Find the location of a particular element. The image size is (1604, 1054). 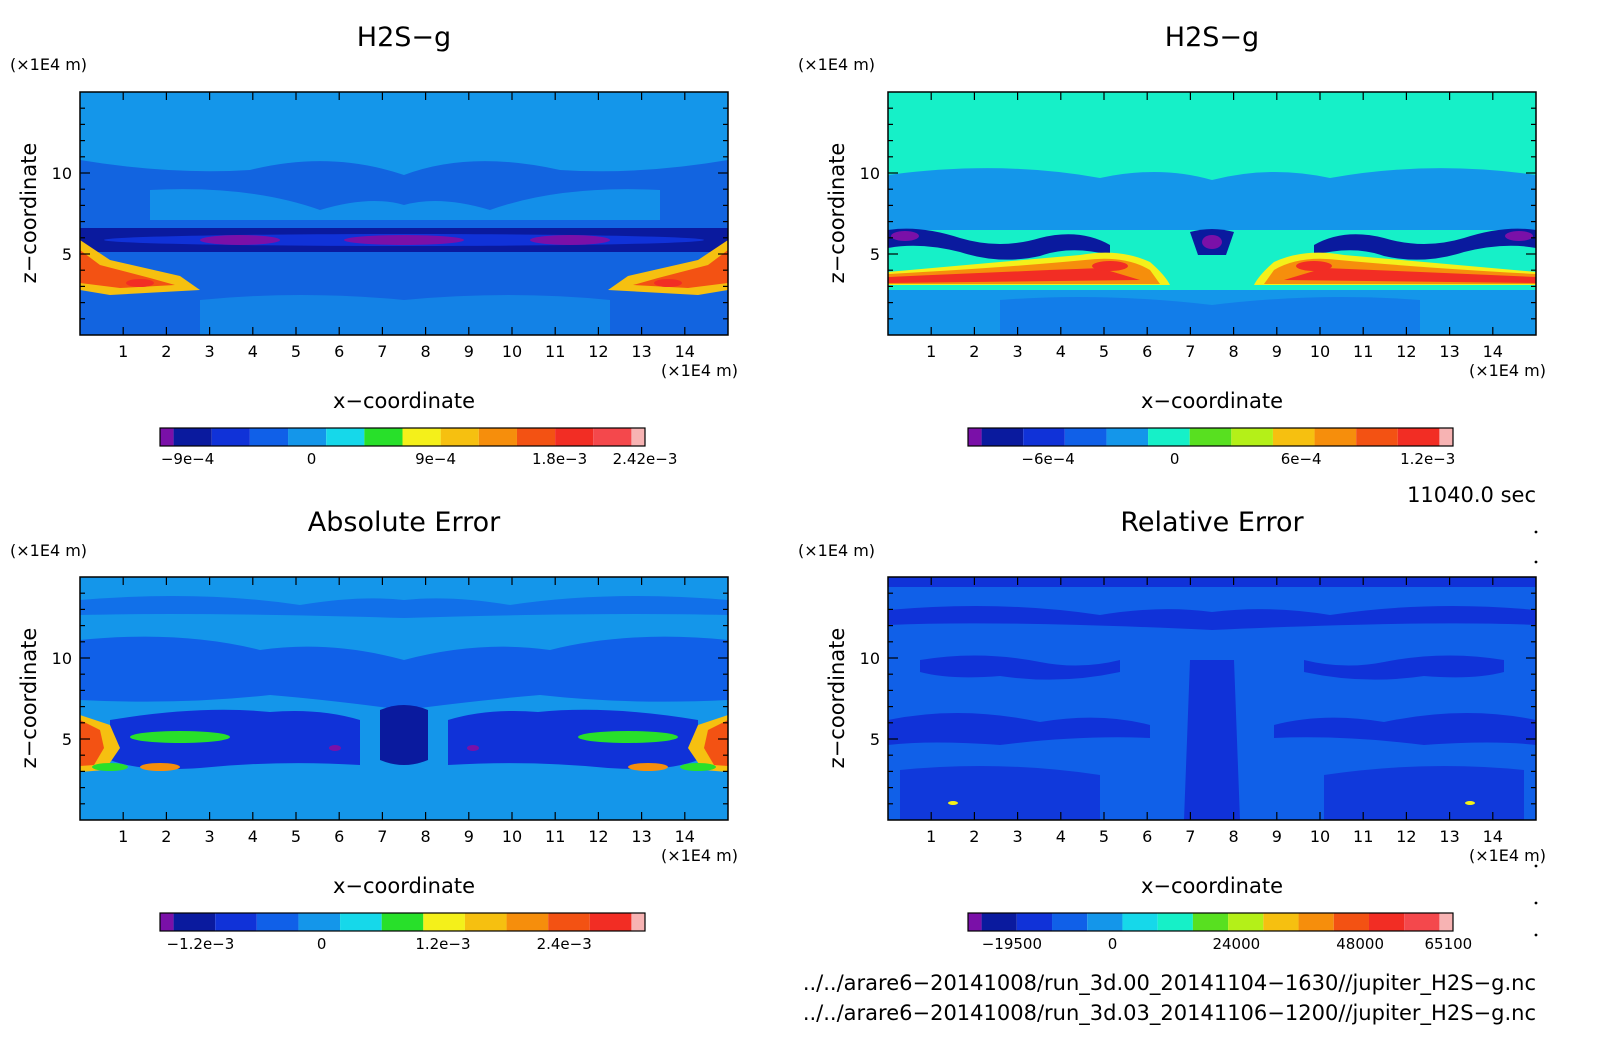

colorbar-label: 2.4e−3 is located at coordinates (564, 944).